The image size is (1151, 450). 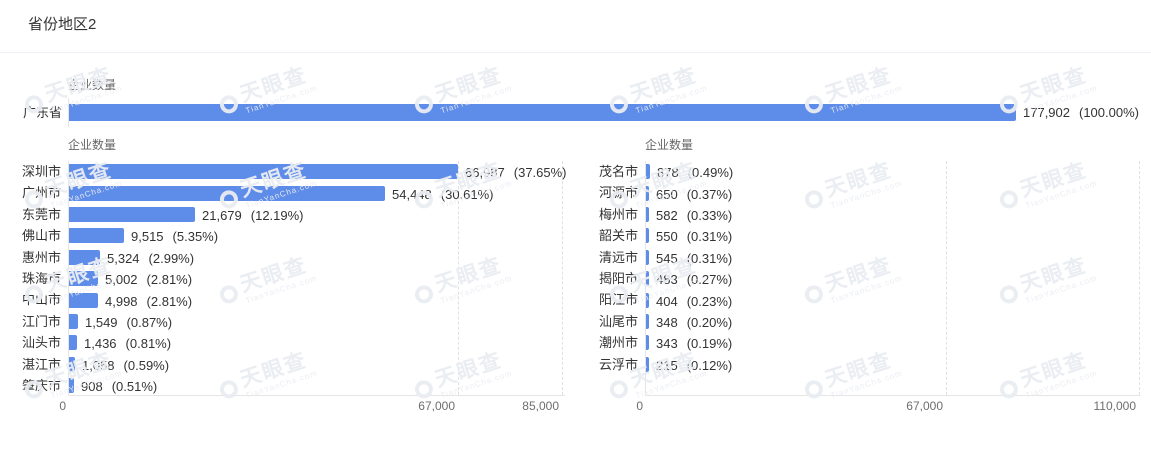 I want to click on category-label: 梅州市, so click(x=618, y=214).